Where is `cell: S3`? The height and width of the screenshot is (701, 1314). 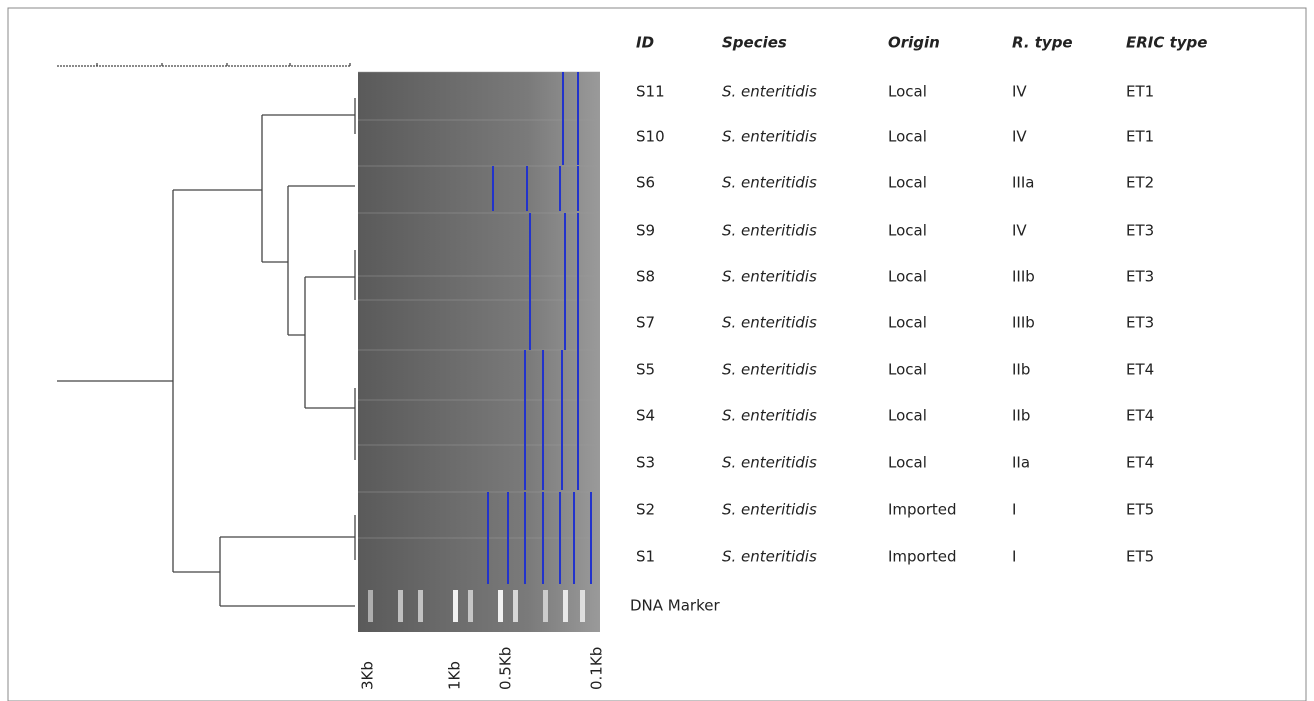
cell: S3 is located at coordinates (645, 463).